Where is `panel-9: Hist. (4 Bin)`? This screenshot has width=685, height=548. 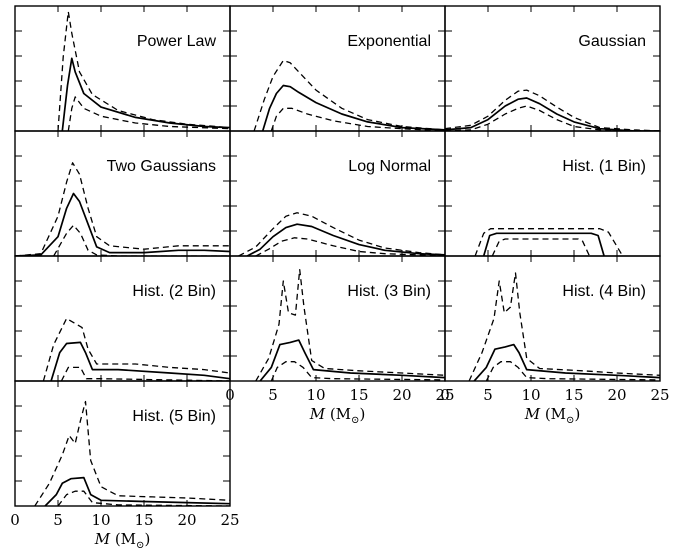 panel-9: Hist. (4 Bin) is located at coordinates (552, 318).